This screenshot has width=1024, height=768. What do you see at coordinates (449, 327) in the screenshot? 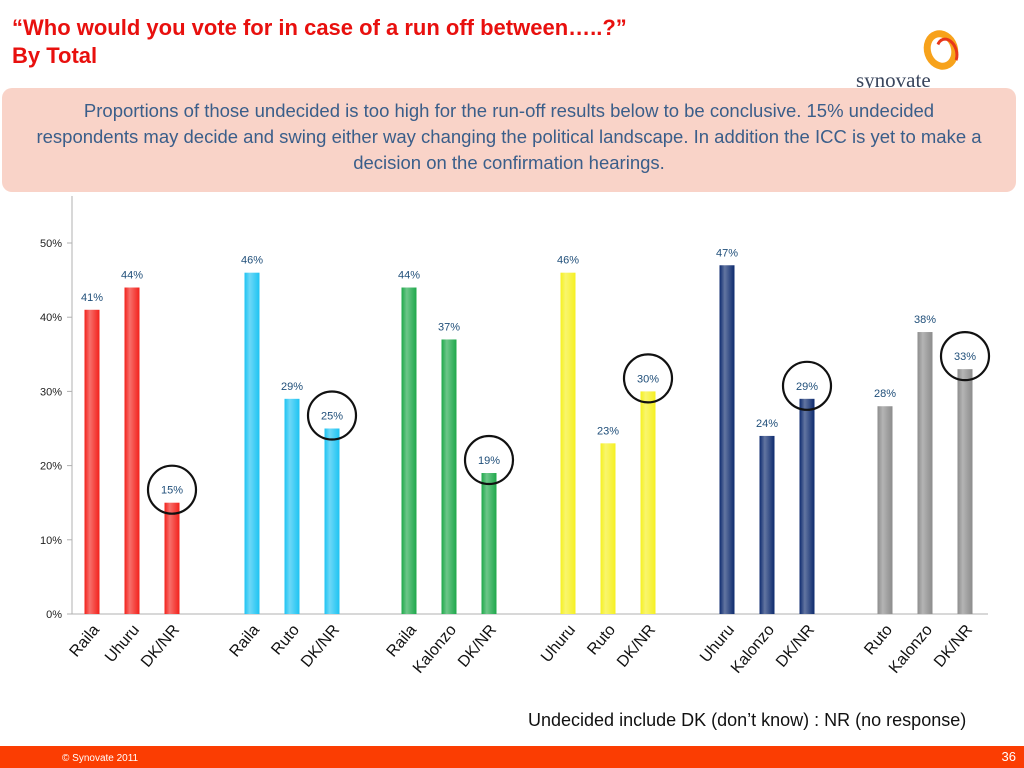
I see `bar-value-label: 37%` at bounding box center [449, 327].